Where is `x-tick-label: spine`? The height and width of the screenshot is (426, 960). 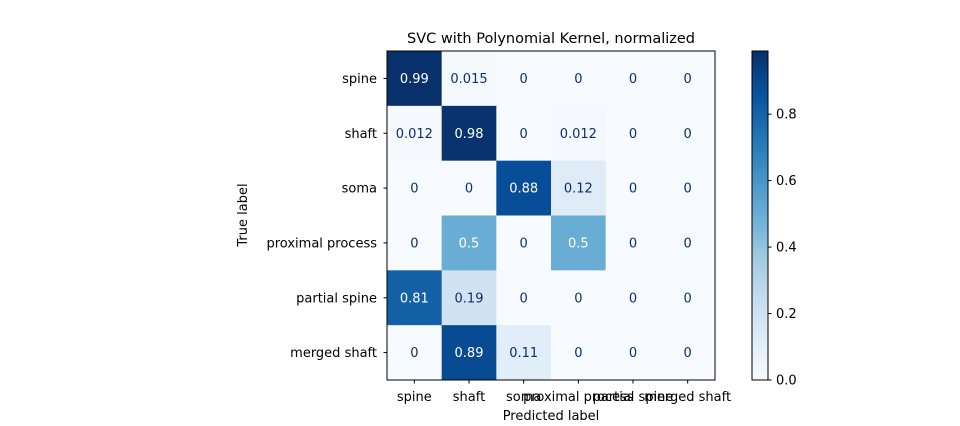 x-tick-label: spine is located at coordinates (414, 397).